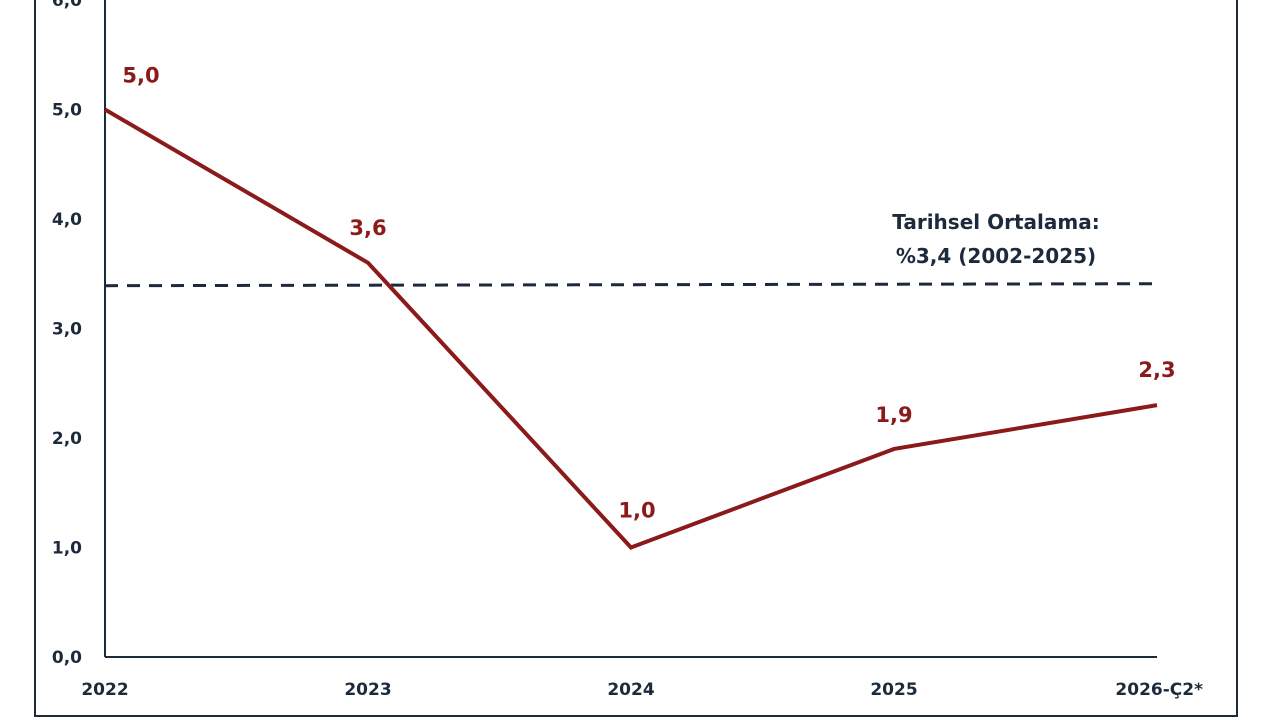  Describe the element at coordinates (995, 222) in the screenshot. I see `reference-label-title: Tarihsel Ortalama:` at that location.